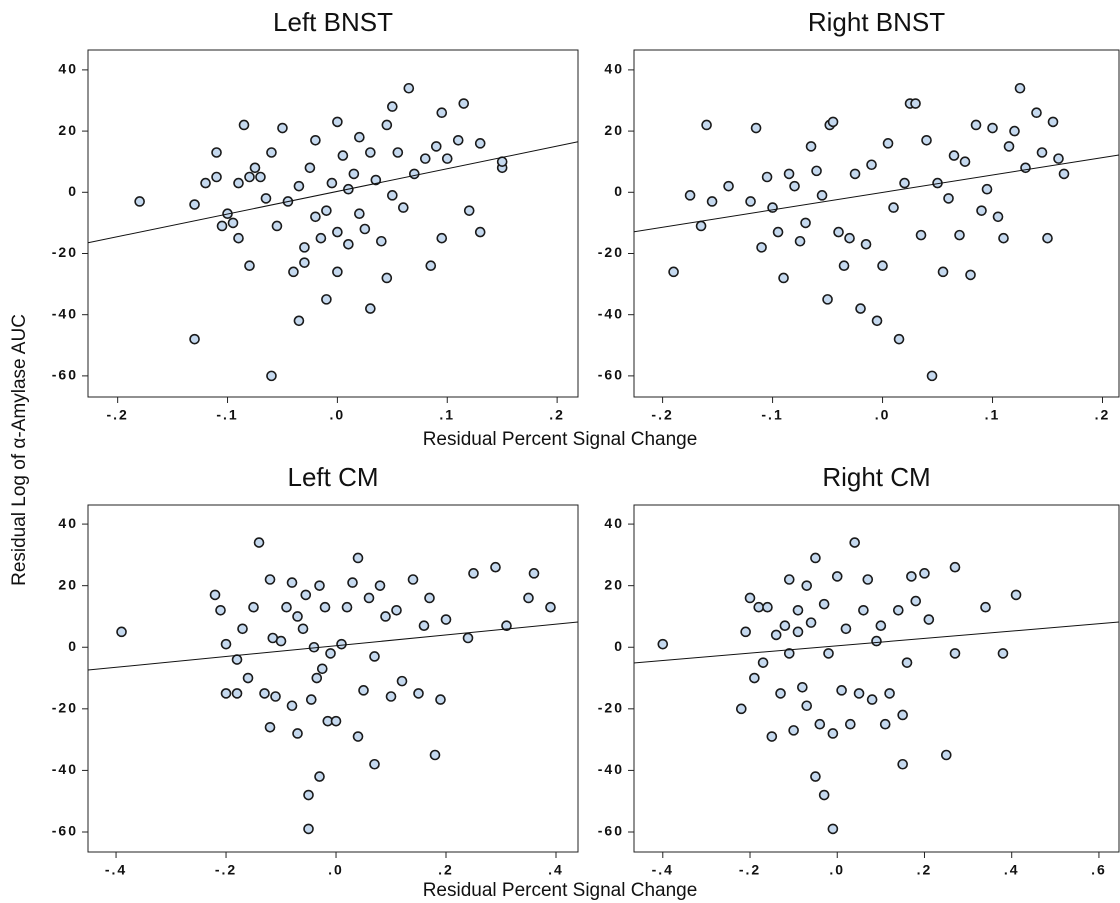  Describe the element at coordinates (68, 523) in the screenshot. I see `y-tick-label: 40` at that location.